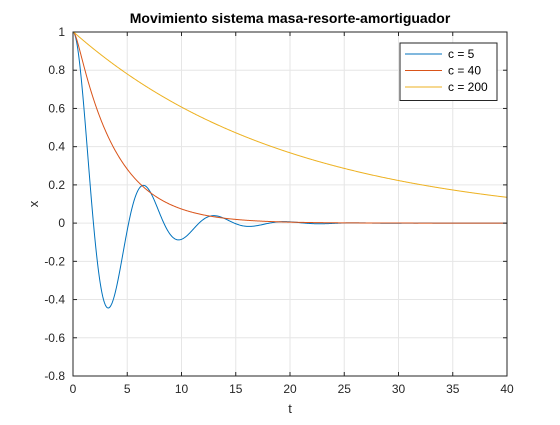  I want to click on legend: c = 5 c = 40 c = 200, so click(448, 71).